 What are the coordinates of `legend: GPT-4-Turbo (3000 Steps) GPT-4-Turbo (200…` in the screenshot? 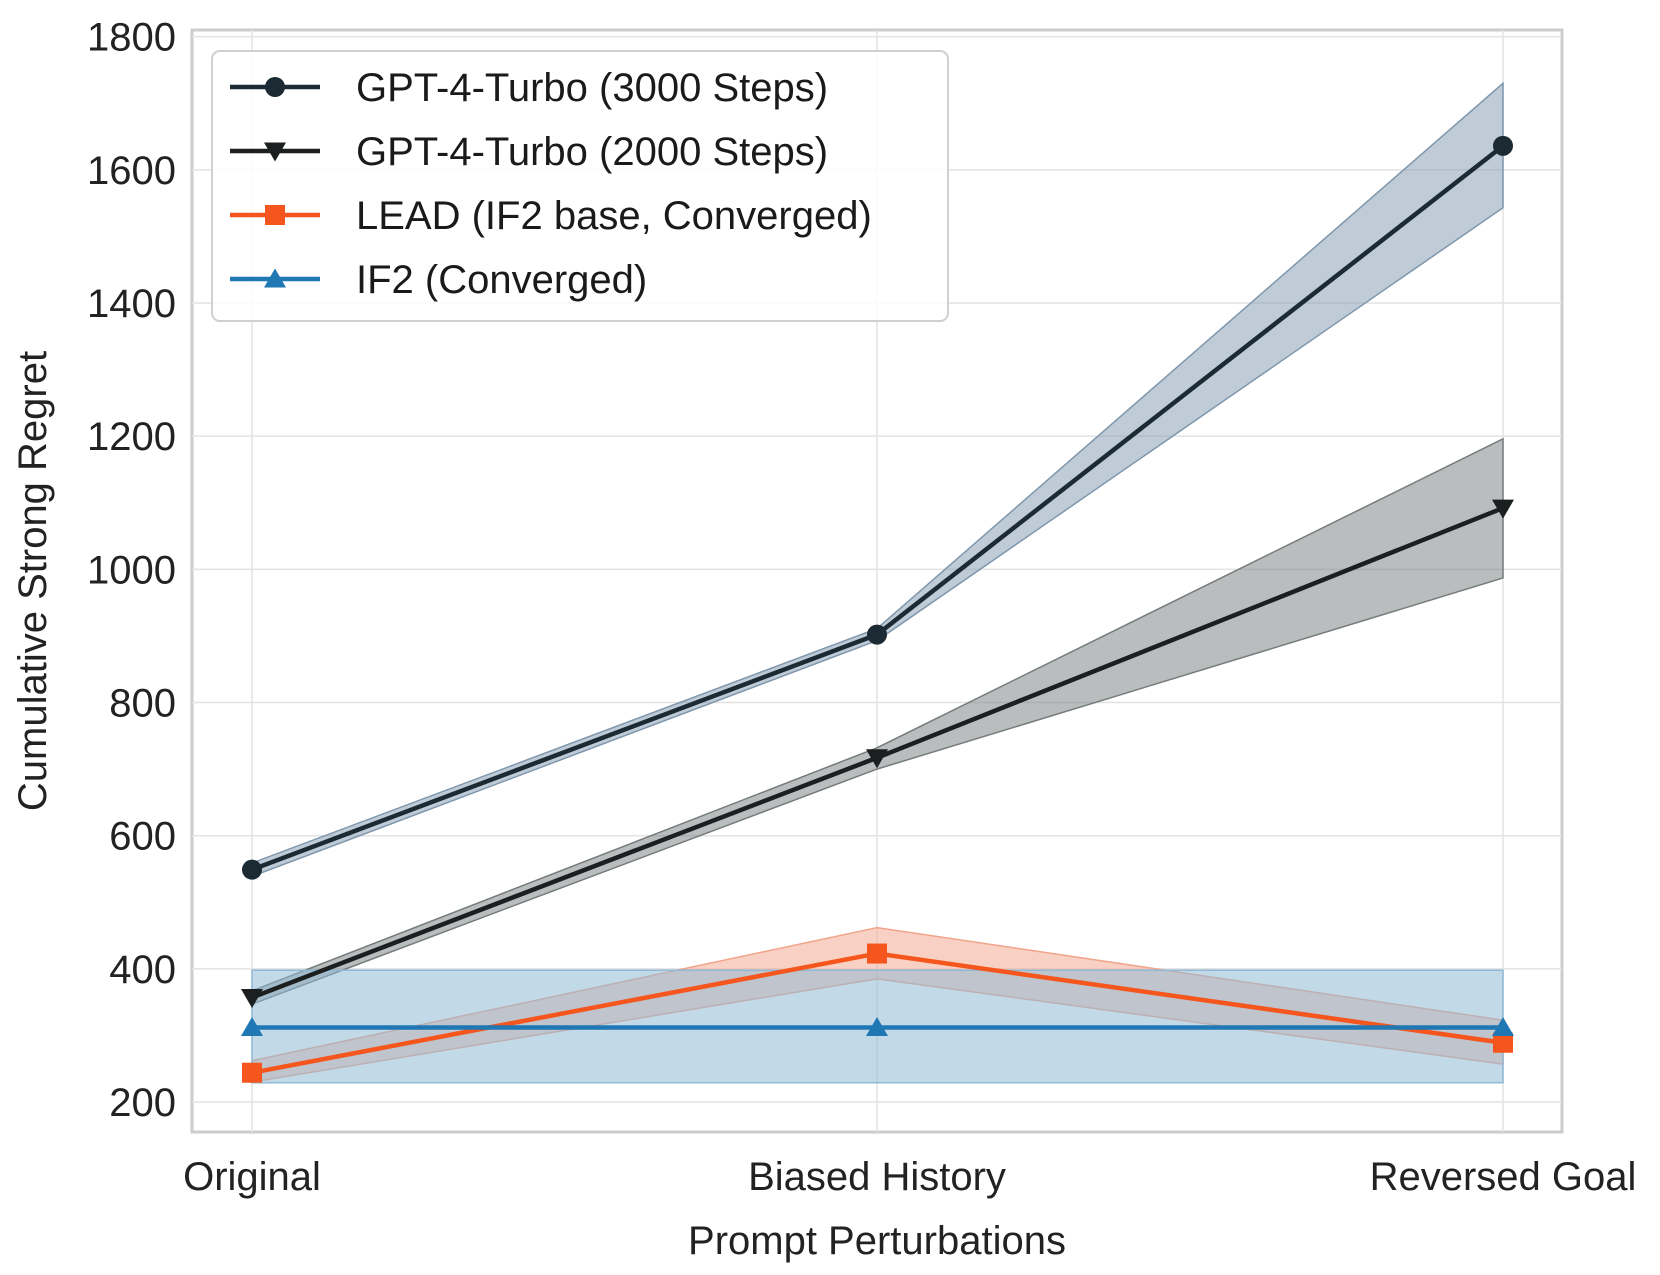 It's located at (580, 186).